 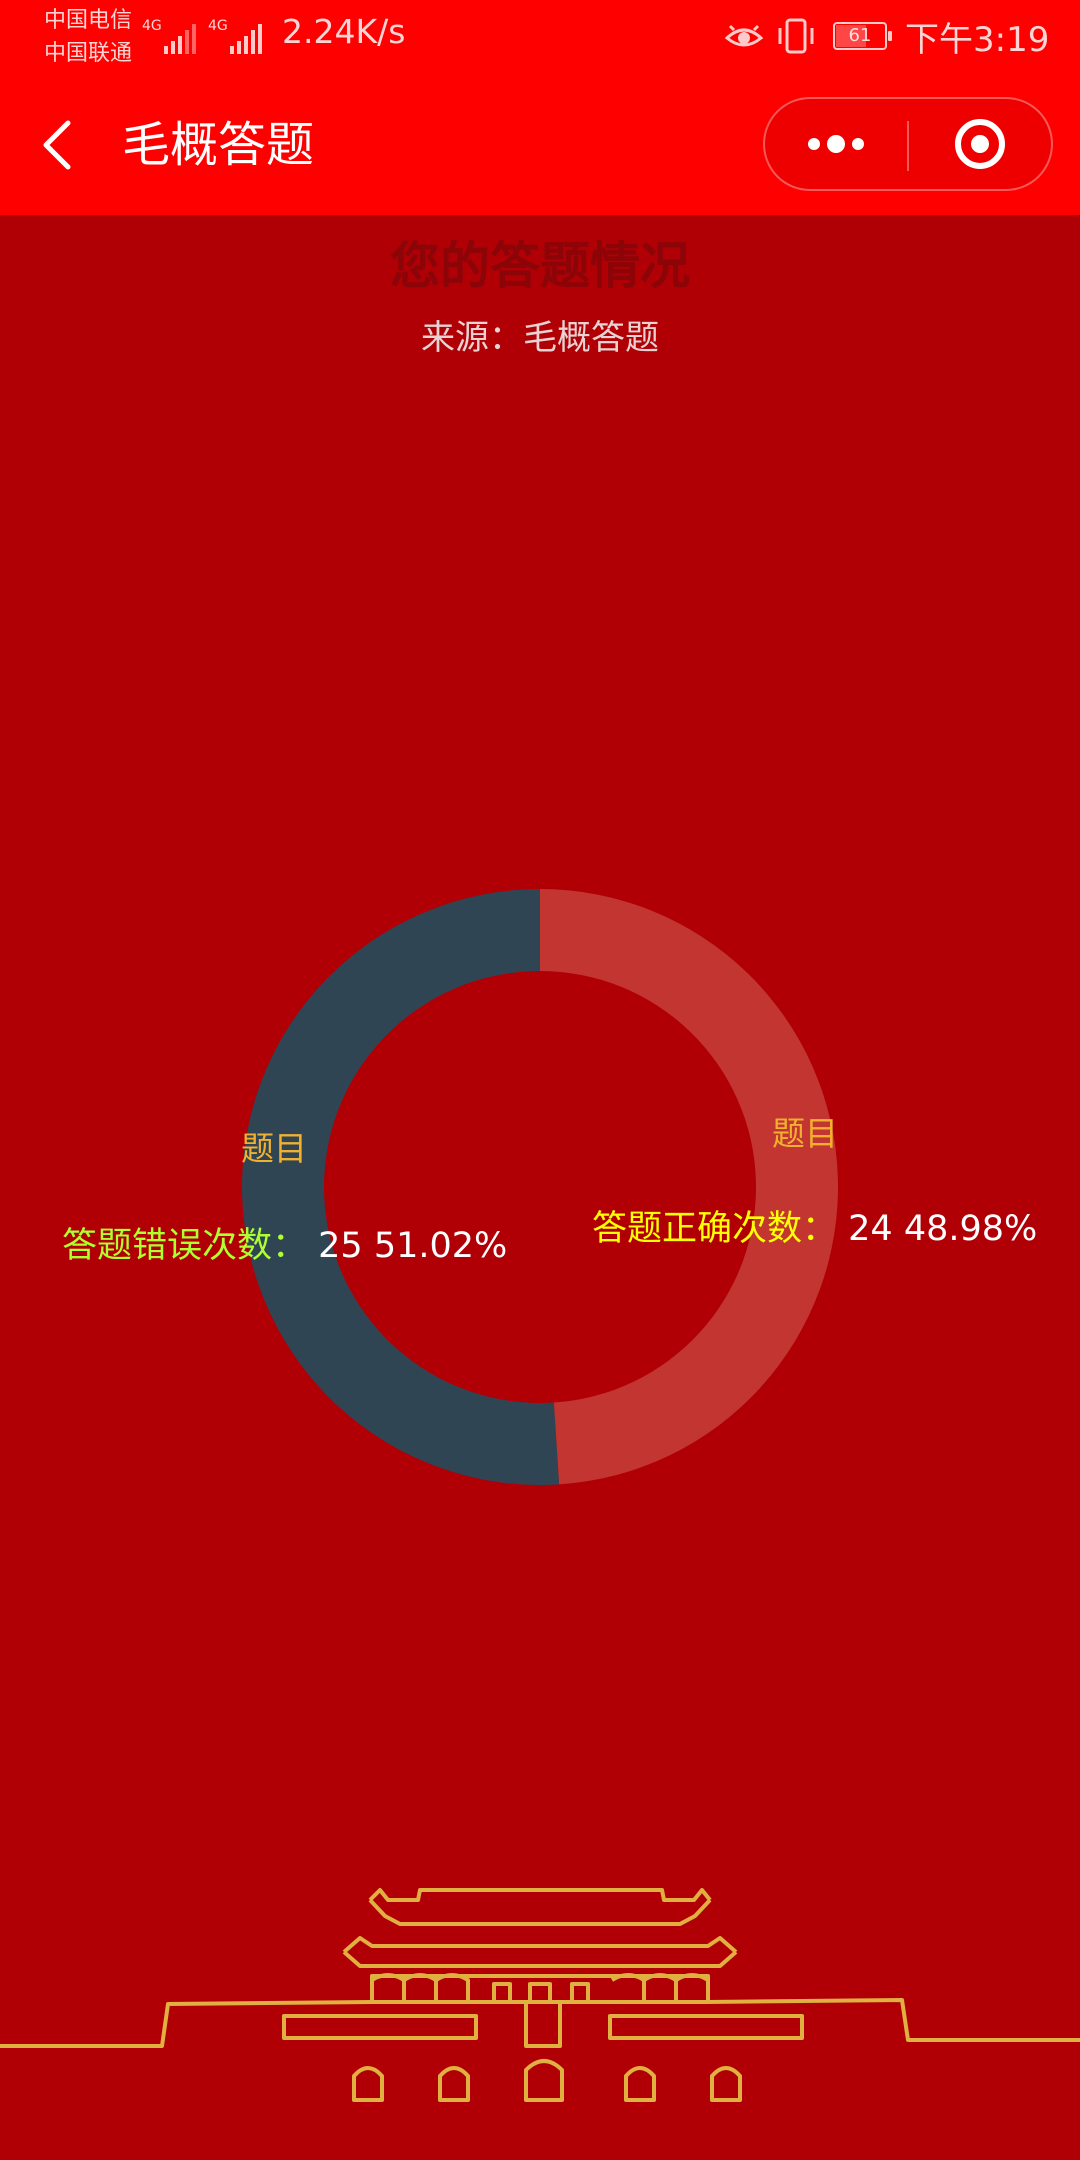 I want to click on network-type-2: 4G, so click(x=218, y=26).